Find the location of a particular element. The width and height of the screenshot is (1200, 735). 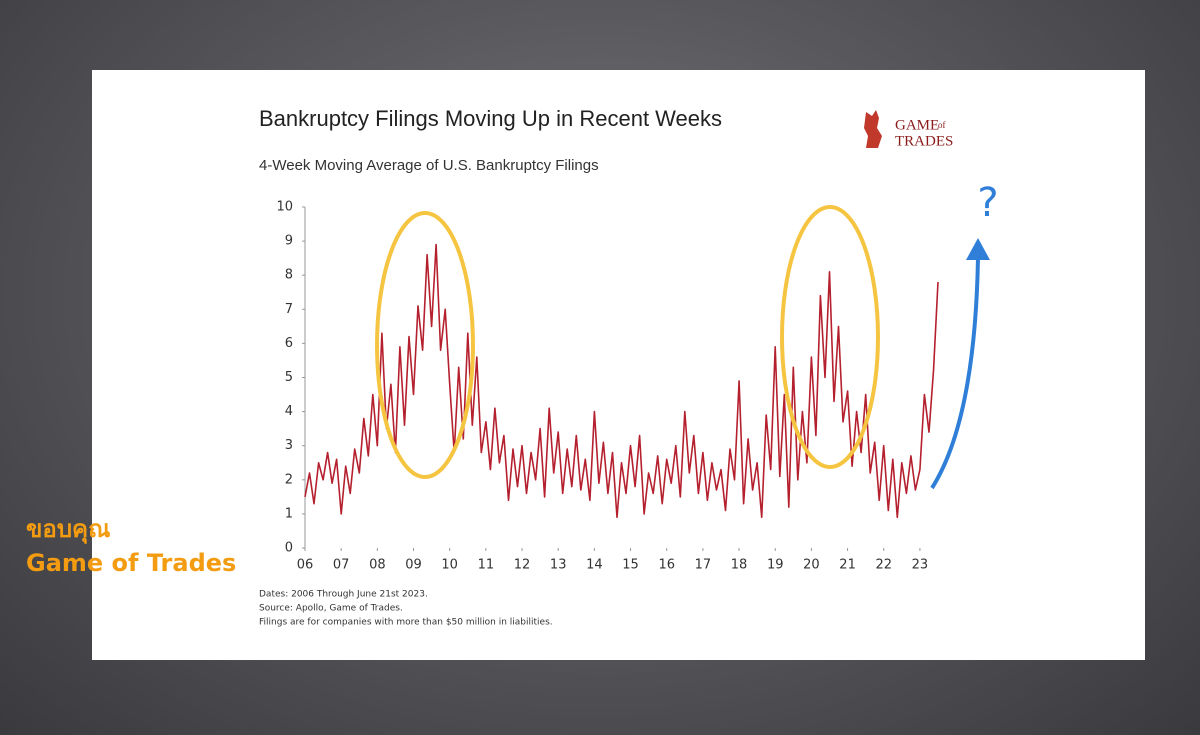

arrow-head is located at coordinates (978, 249).